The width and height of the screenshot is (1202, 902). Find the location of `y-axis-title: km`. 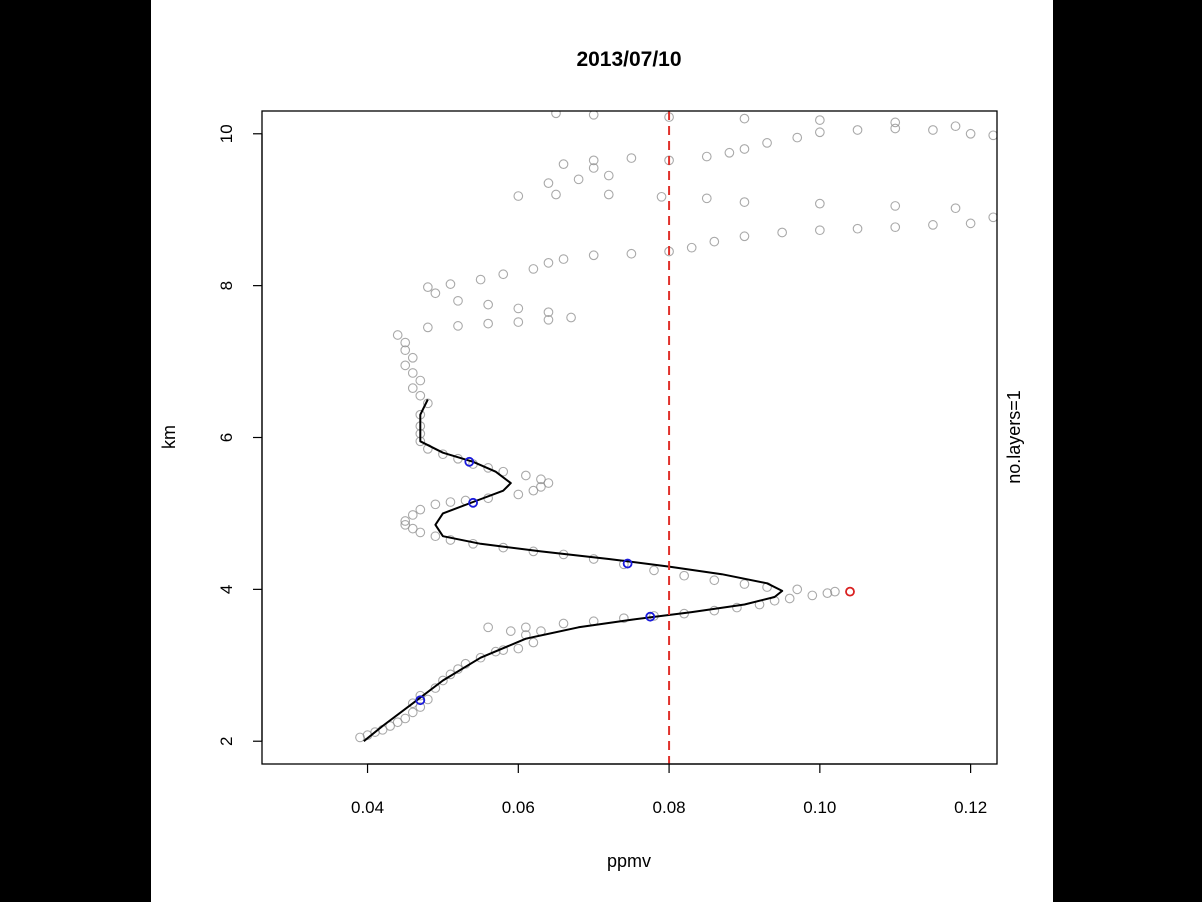

y-axis-title: km is located at coordinates (169, 437).